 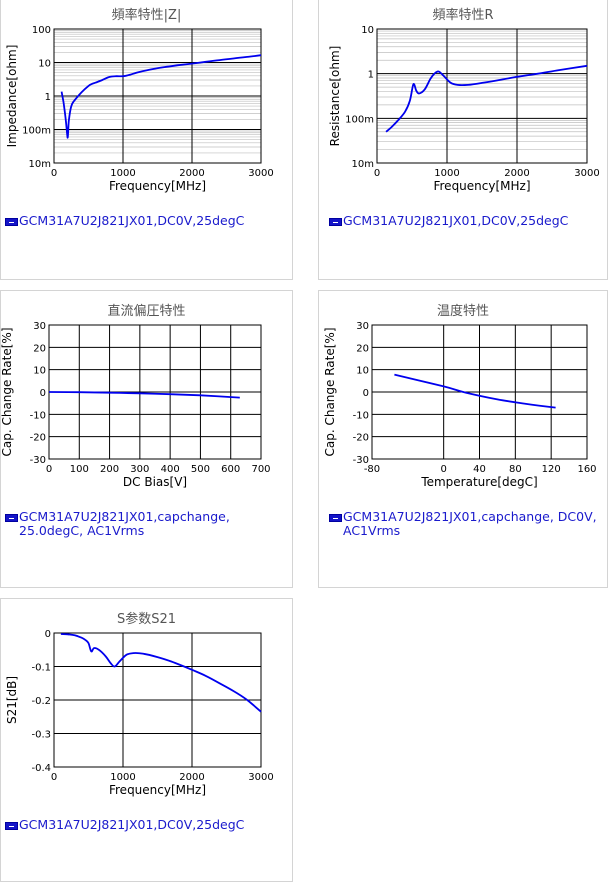 I want to click on y-tick-label: -0.2, so click(x=41, y=701).